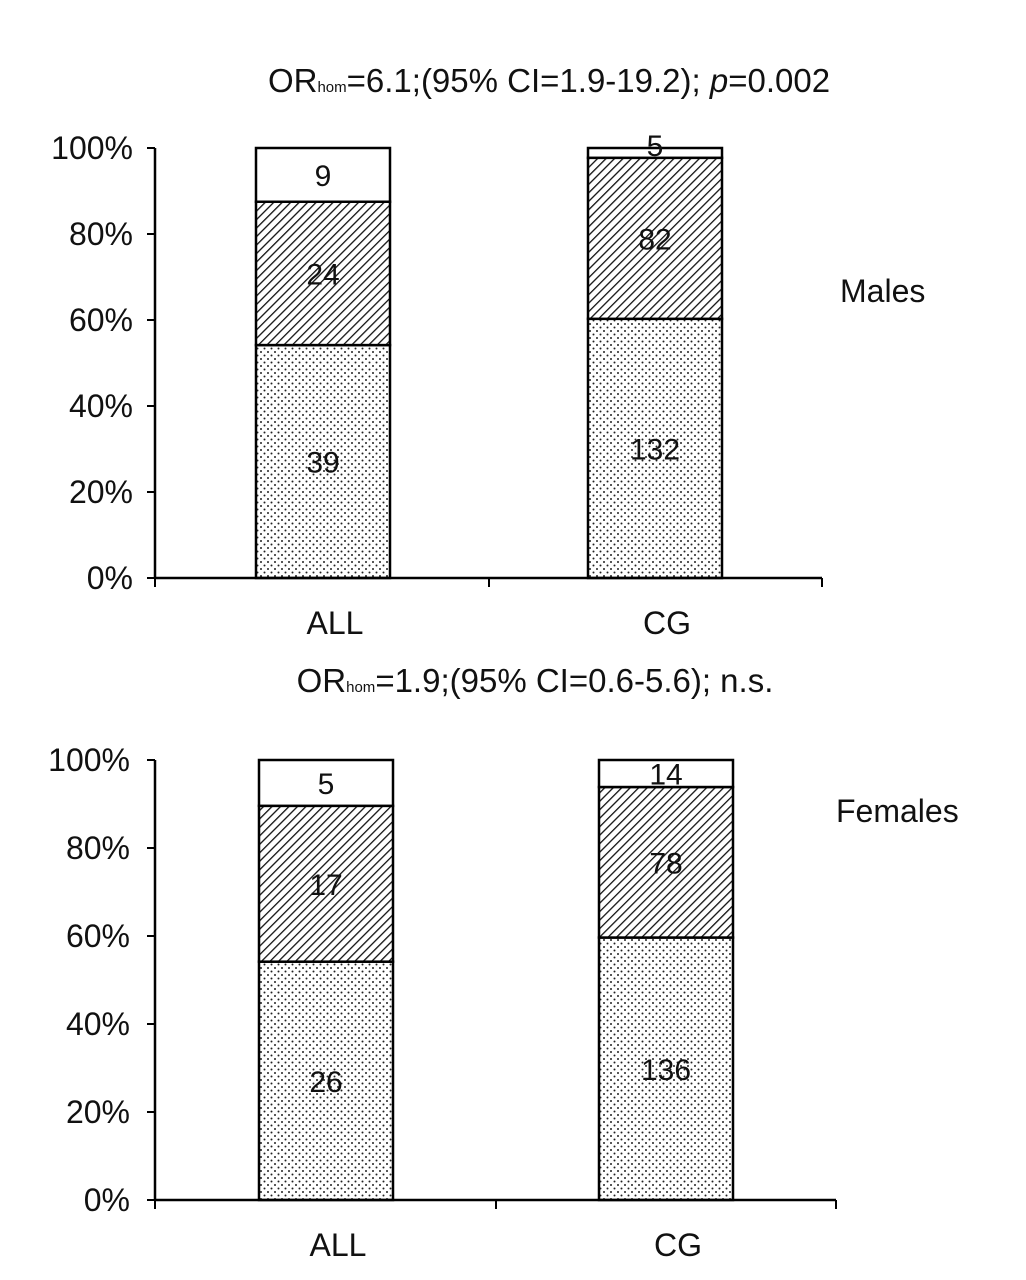 The height and width of the screenshot is (1280, 1026). What do you see at coordinates (535, 680) in the screenshot?
I see `chart-title: ORhom=1.9;(95% CI=0.6-5.6); n.s.` at bounding box center [535, 680].